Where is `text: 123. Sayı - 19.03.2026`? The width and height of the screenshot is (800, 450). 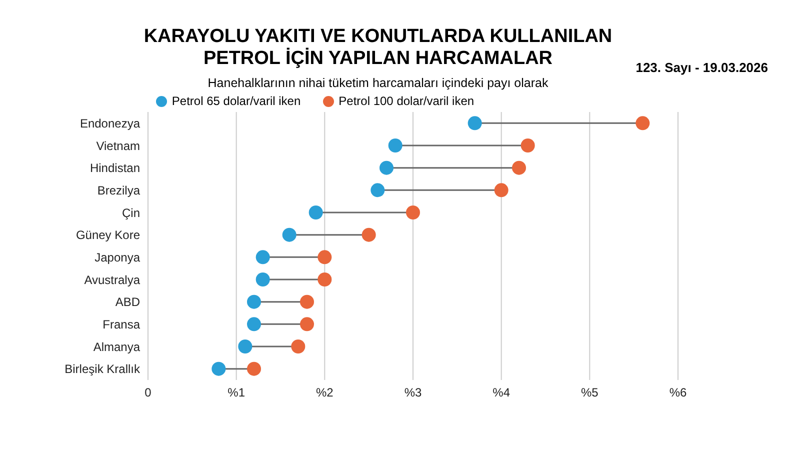 text: 123. Sayı - 19.03.2026 is located at coordinates (702, 67).